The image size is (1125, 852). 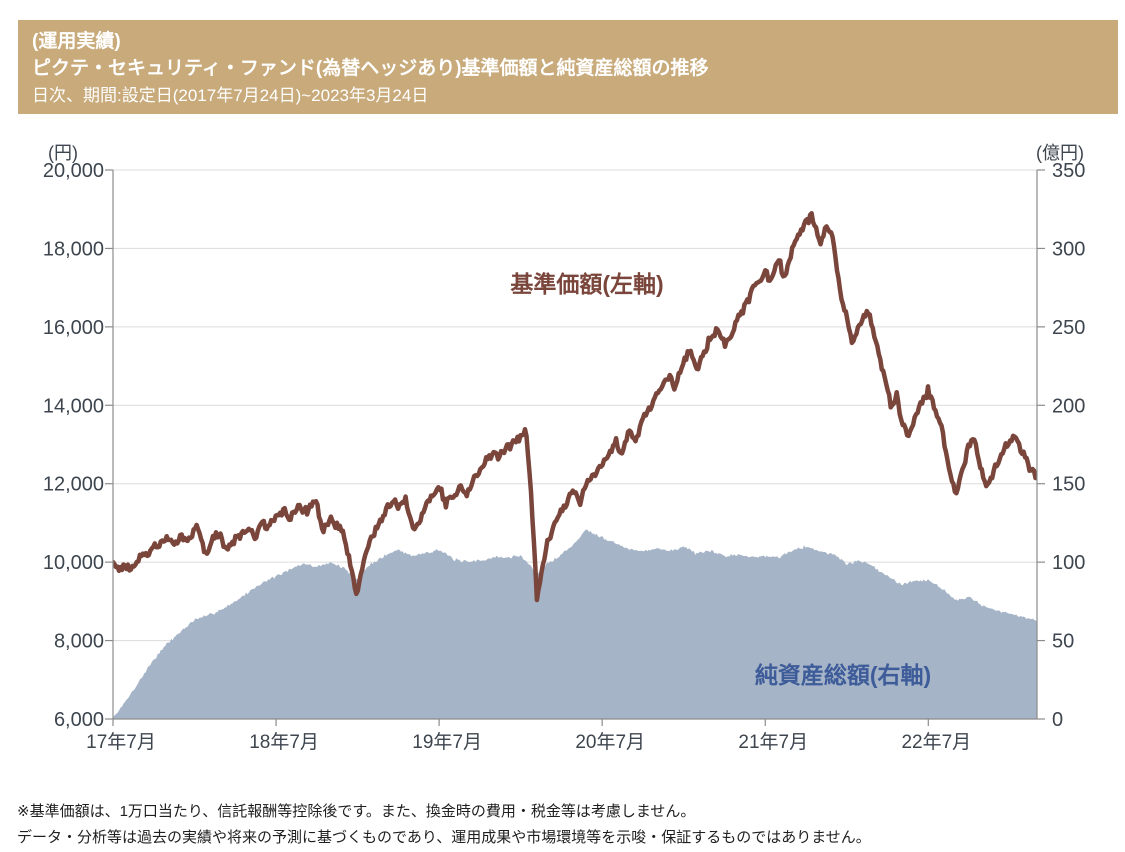 I want to click on page-title: ピクテ・セキュリティ・ファンド(為替ヘッジあり)基準価額と純資産総額の推移, so click(x=370, y=68).